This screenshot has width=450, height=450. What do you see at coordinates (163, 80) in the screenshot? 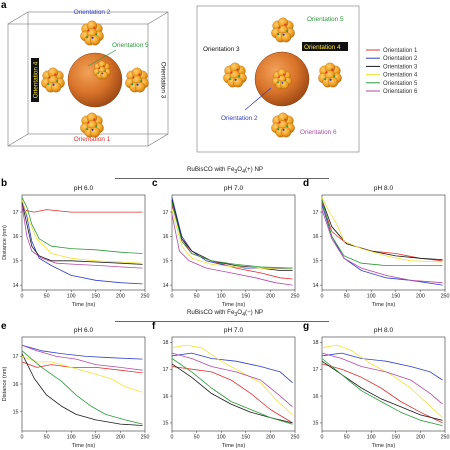
I see `box1-label-right: Orientation 3` at bounding box center [163, 80].